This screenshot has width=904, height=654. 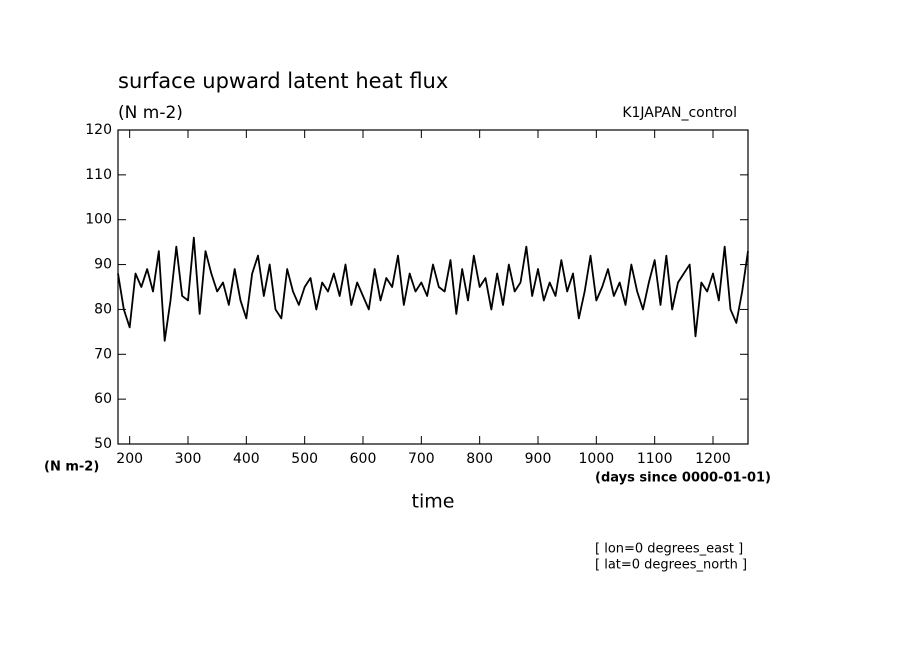 What do you see at coordinates (669, 549) in the screenshot?
I see `annotation: [ lon=0 degrees_east ]` at bounding box center [669, 549].